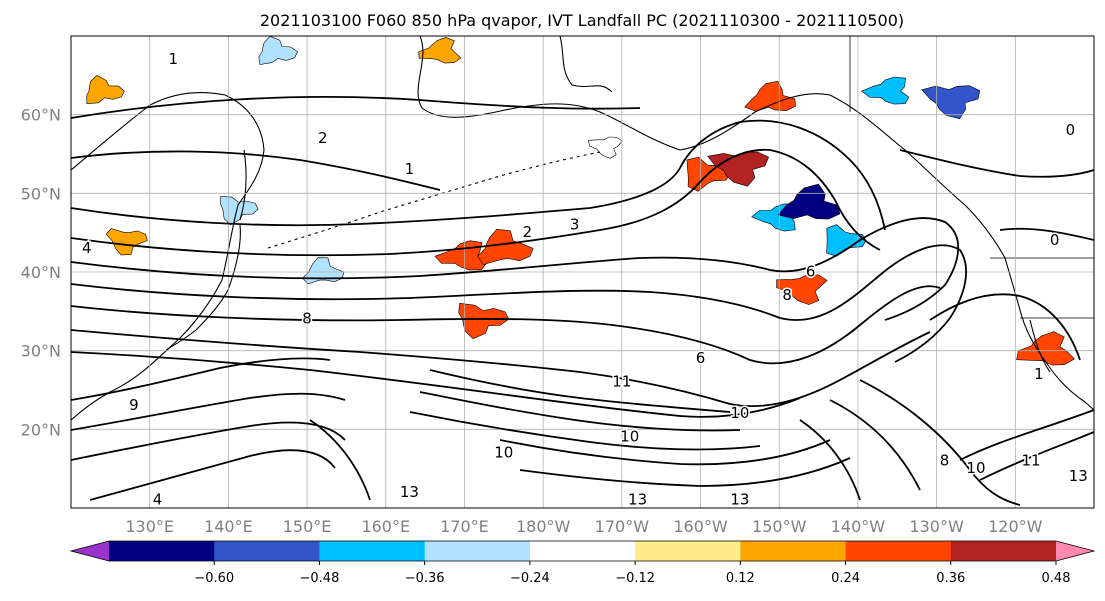  I want to click on colorbar-tick-label: −0.12, so click(635, 578).